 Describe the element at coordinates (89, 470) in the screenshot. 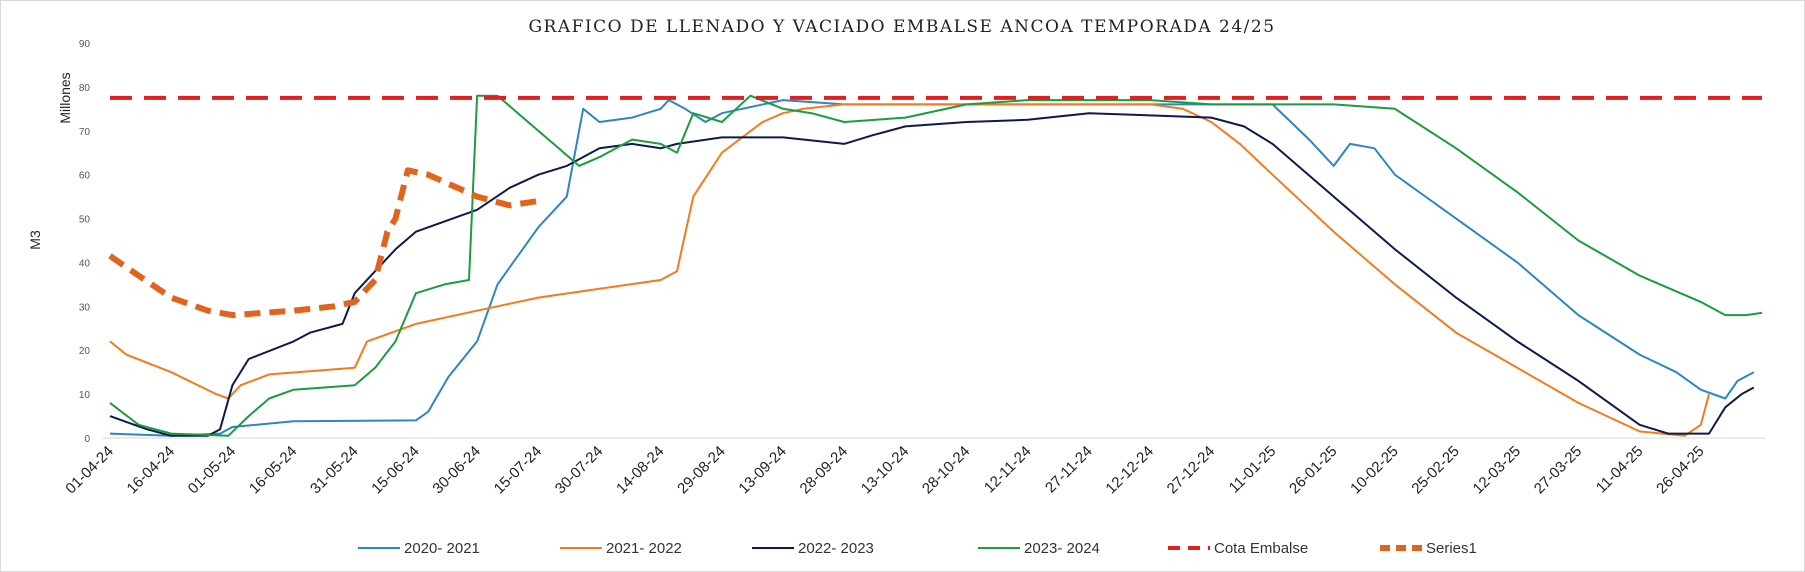

I see `x-tick-label: 01-04-24` at that location.